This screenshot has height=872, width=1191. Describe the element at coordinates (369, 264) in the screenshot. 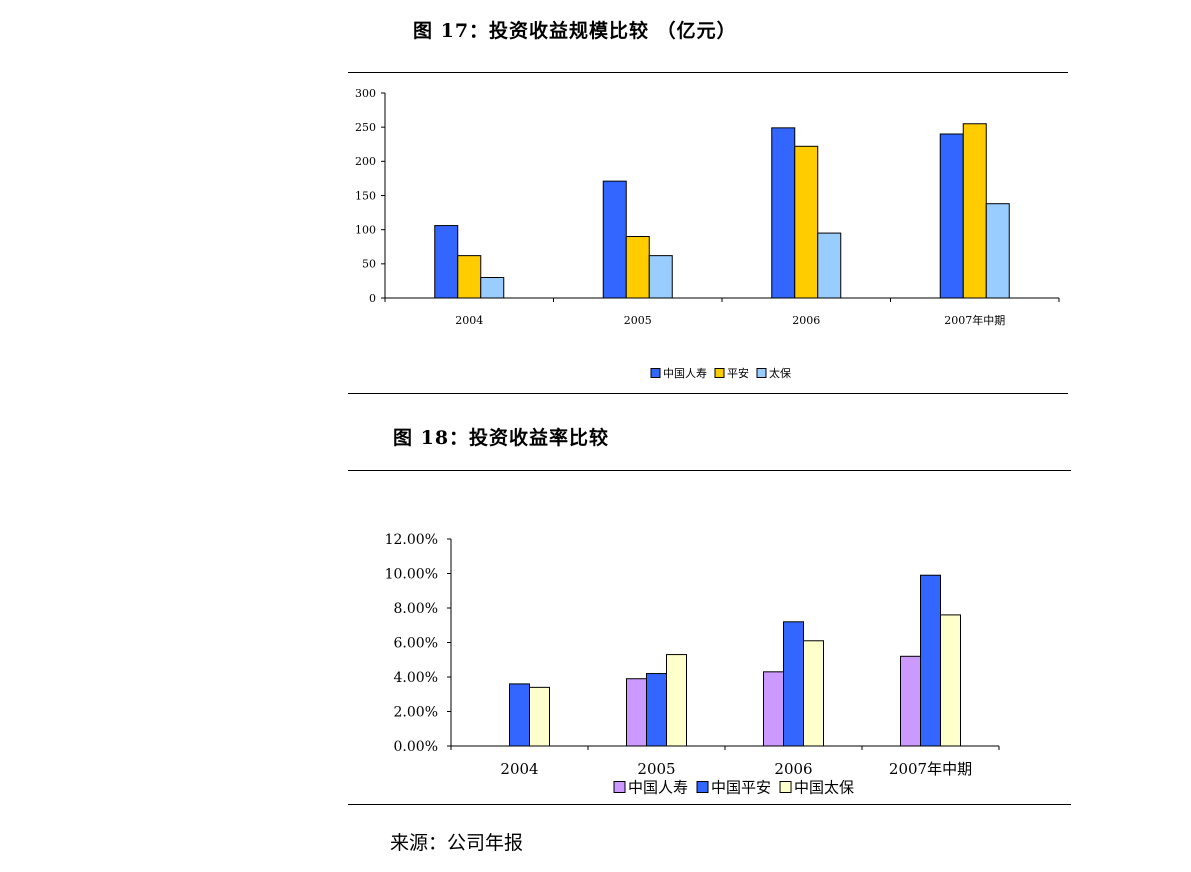

I see `y-tick-label: 50` at that location.